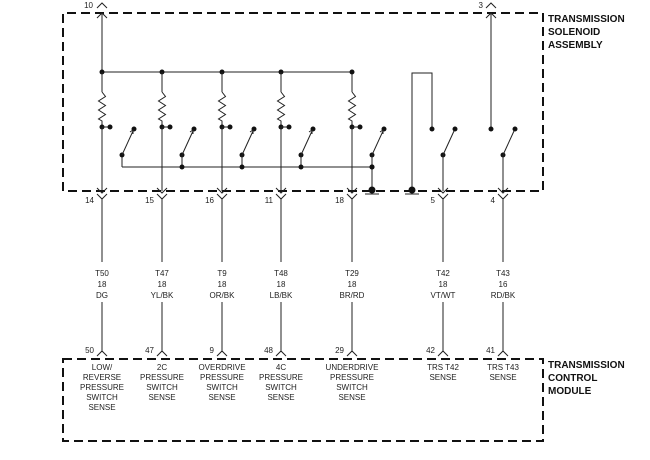 The width and height of the screenshot is (650, 460). Describe the element at coordinates (430, 350) in the screenshot. I see `module-pin-label: 42` at that location.